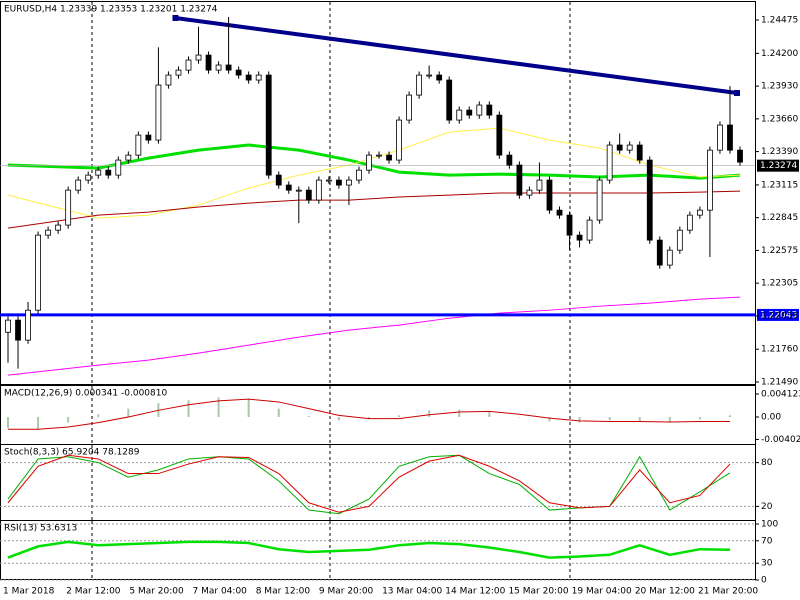 This screenshot has width=800, height=600. I want to click on y-tick-label: 1.22035, so click(779, 316).